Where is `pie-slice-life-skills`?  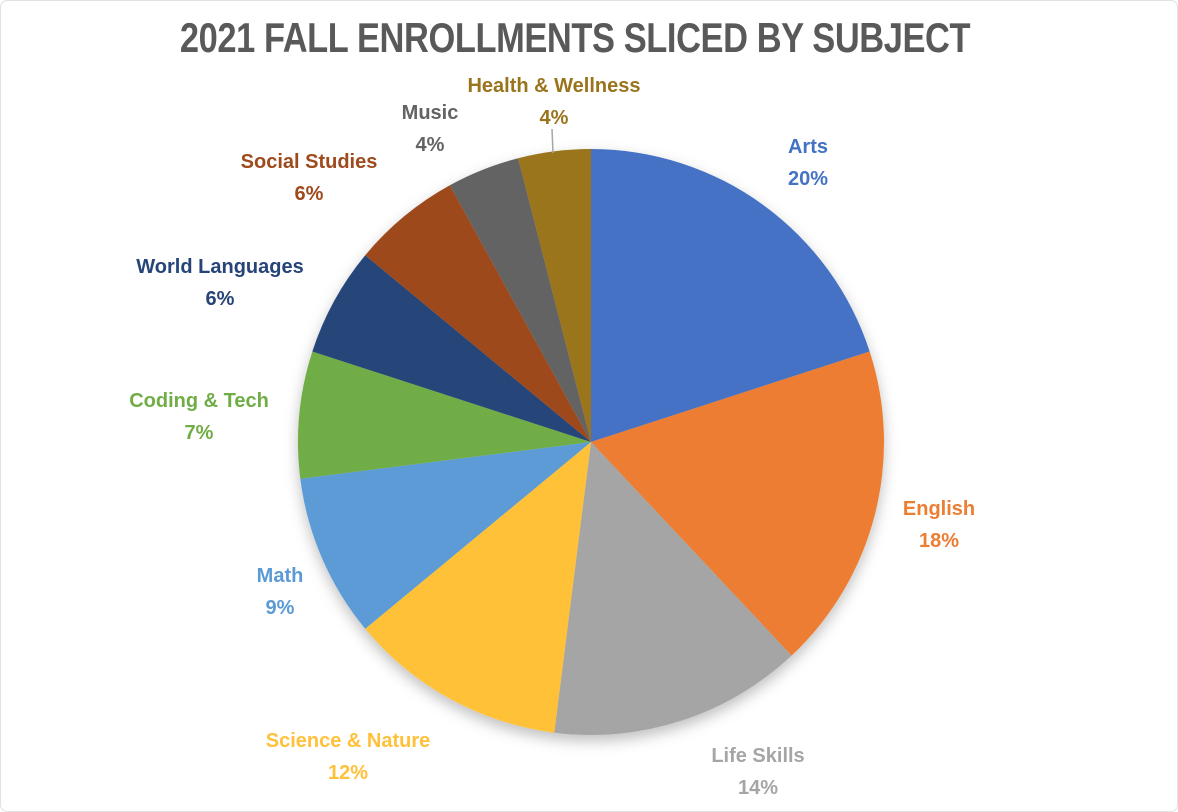 pie-slice-life-skills is located at coordinates (673, 588).